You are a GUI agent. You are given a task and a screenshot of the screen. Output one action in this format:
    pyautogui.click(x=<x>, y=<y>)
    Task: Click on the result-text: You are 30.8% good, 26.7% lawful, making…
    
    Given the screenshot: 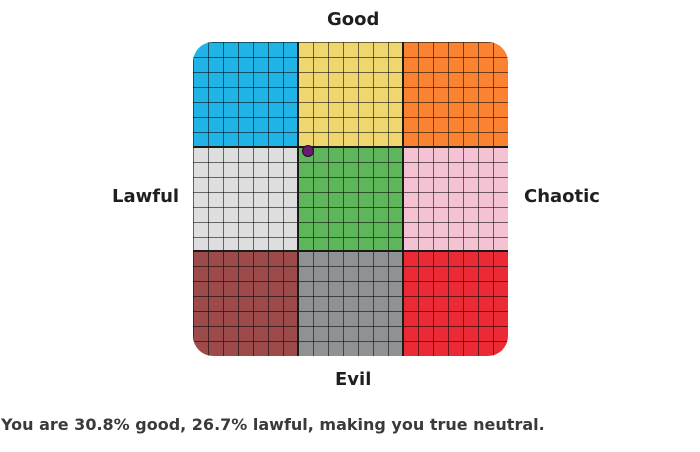 What is the action you would take?
    pyautogui.click(x=273, y=424)
    